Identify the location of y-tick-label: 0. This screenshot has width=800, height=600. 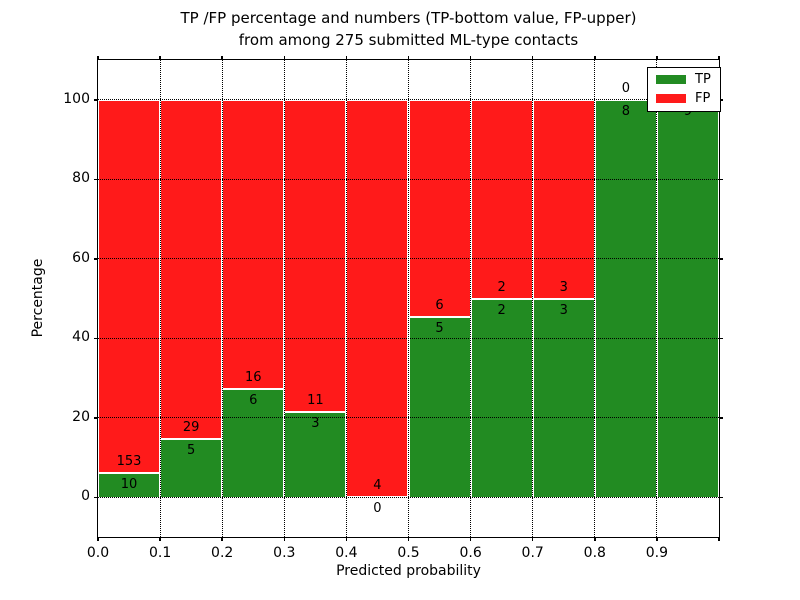
(85, 496).